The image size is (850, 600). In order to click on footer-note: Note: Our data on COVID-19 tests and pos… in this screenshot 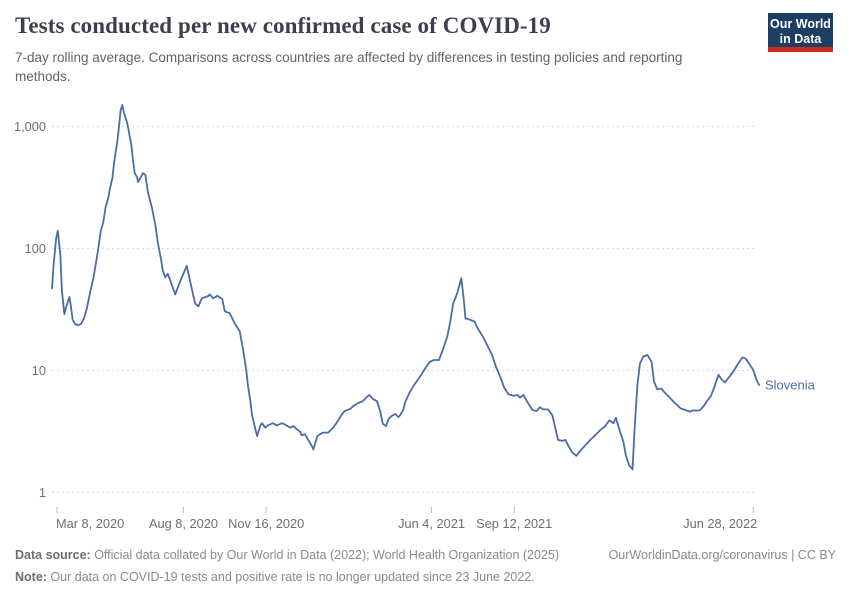, I will do `click(425, 577)`.